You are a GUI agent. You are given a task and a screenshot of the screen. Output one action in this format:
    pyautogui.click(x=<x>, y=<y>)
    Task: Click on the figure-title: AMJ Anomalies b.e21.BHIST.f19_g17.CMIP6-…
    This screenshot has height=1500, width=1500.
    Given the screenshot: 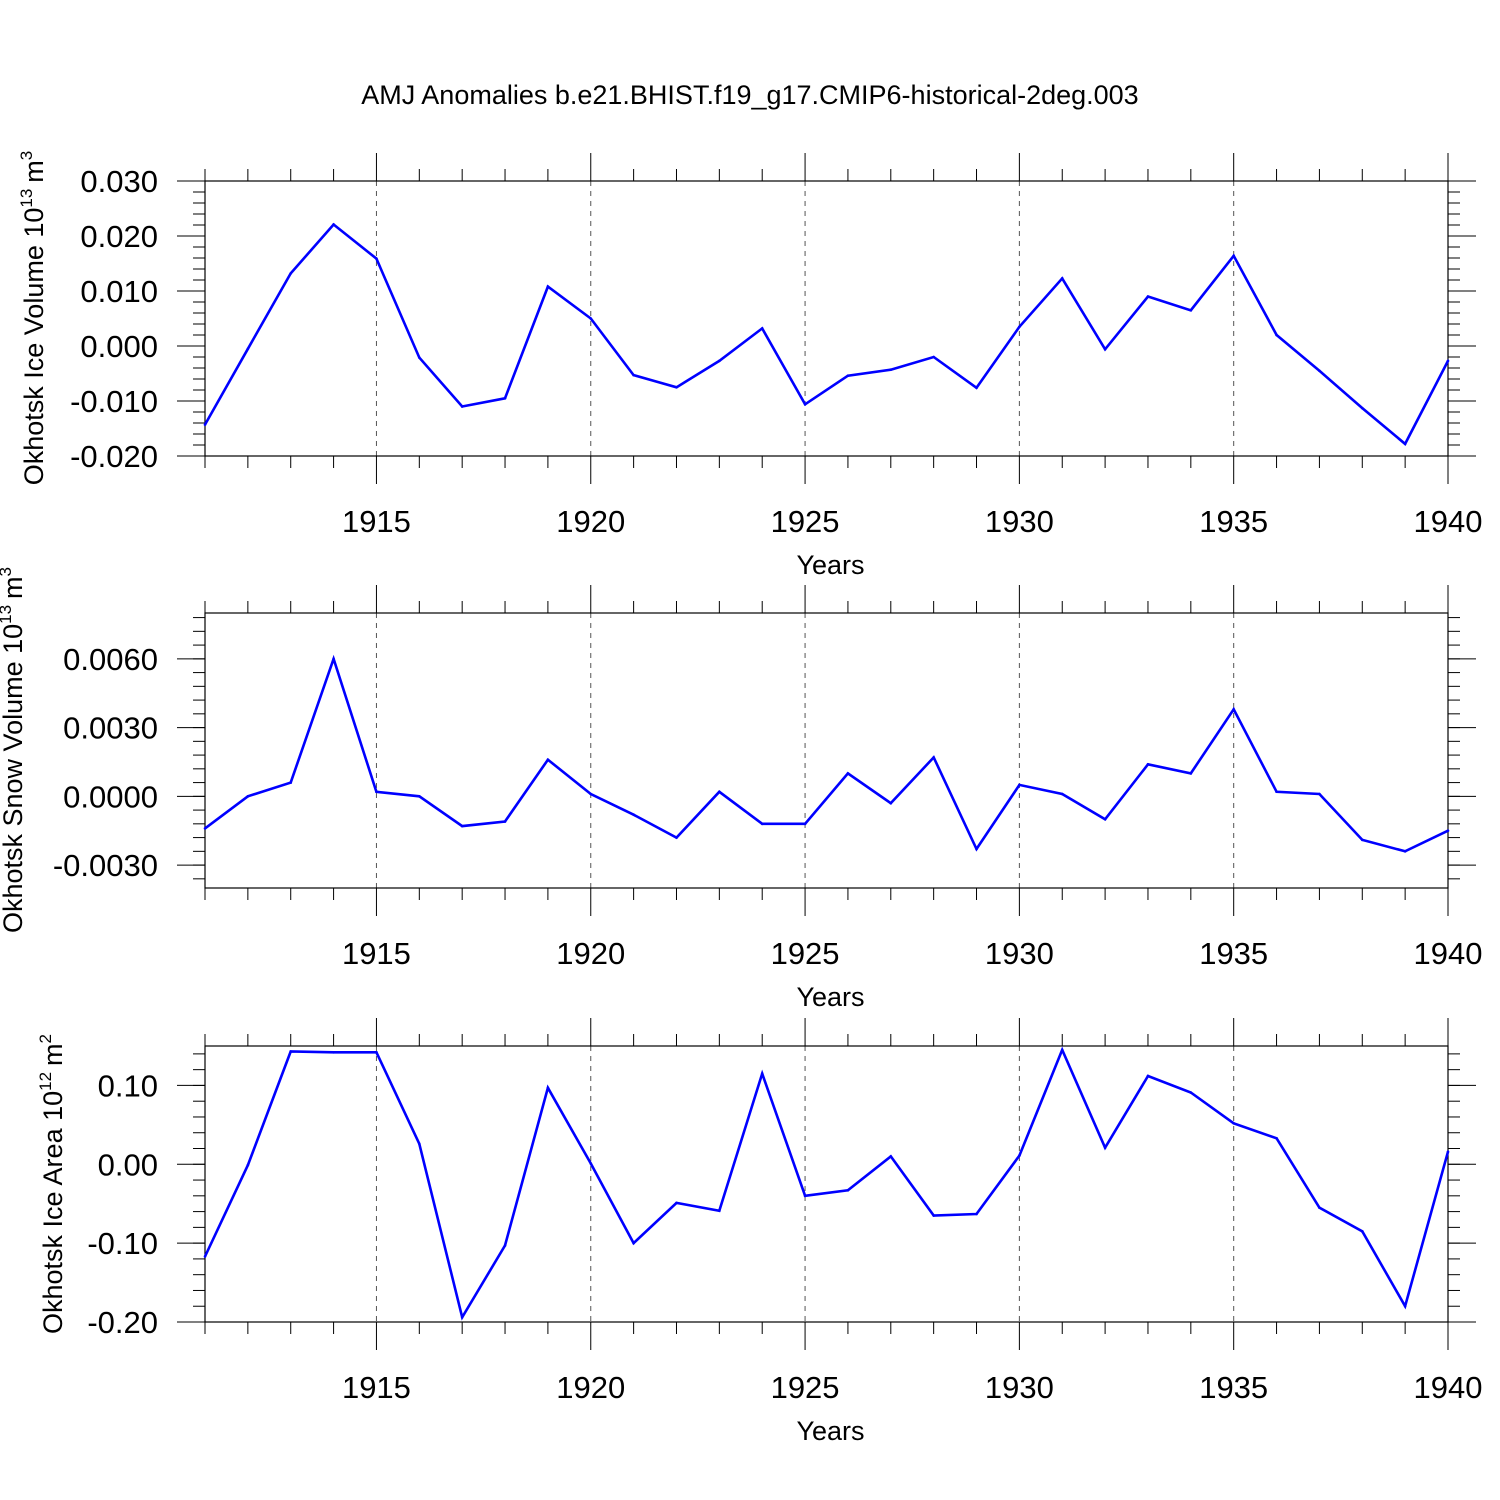 What is the action you would take?
    pyautogui.click(x=749, y=95)
    